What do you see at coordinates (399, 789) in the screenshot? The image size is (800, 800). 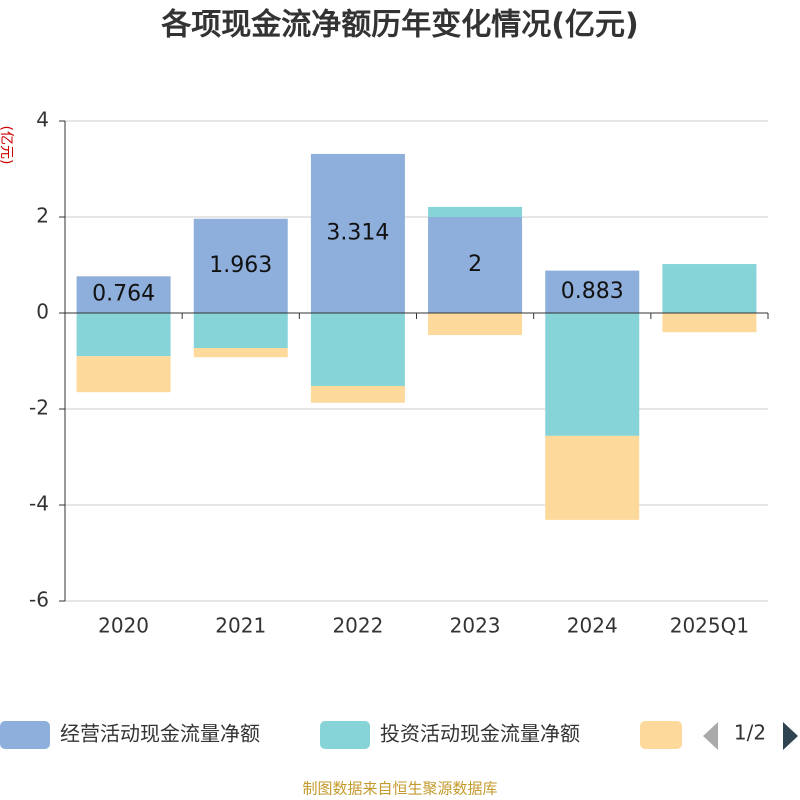 I see `footer: 制图数据来自恒生聚源数据库` at bounding box center [399, 789].